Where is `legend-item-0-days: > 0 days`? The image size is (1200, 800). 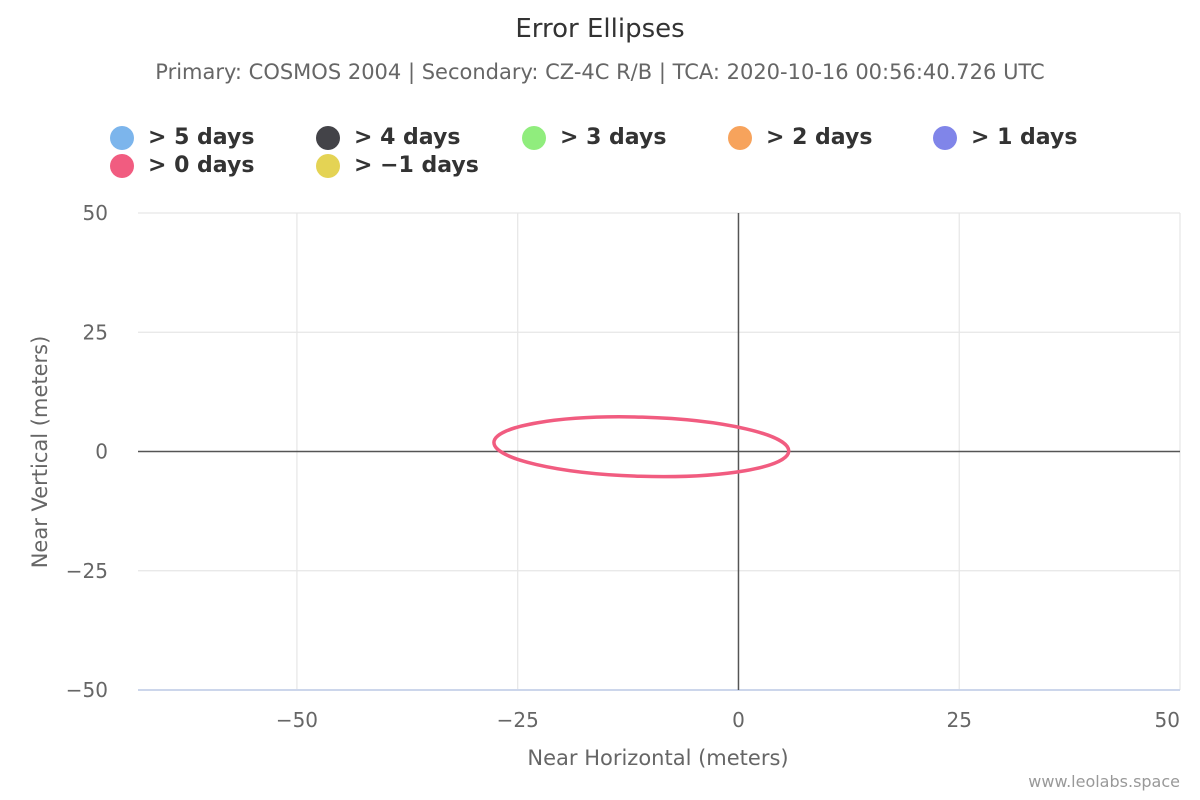
legend-item-0-days: > 0 days is located at coordinates (182, 165).